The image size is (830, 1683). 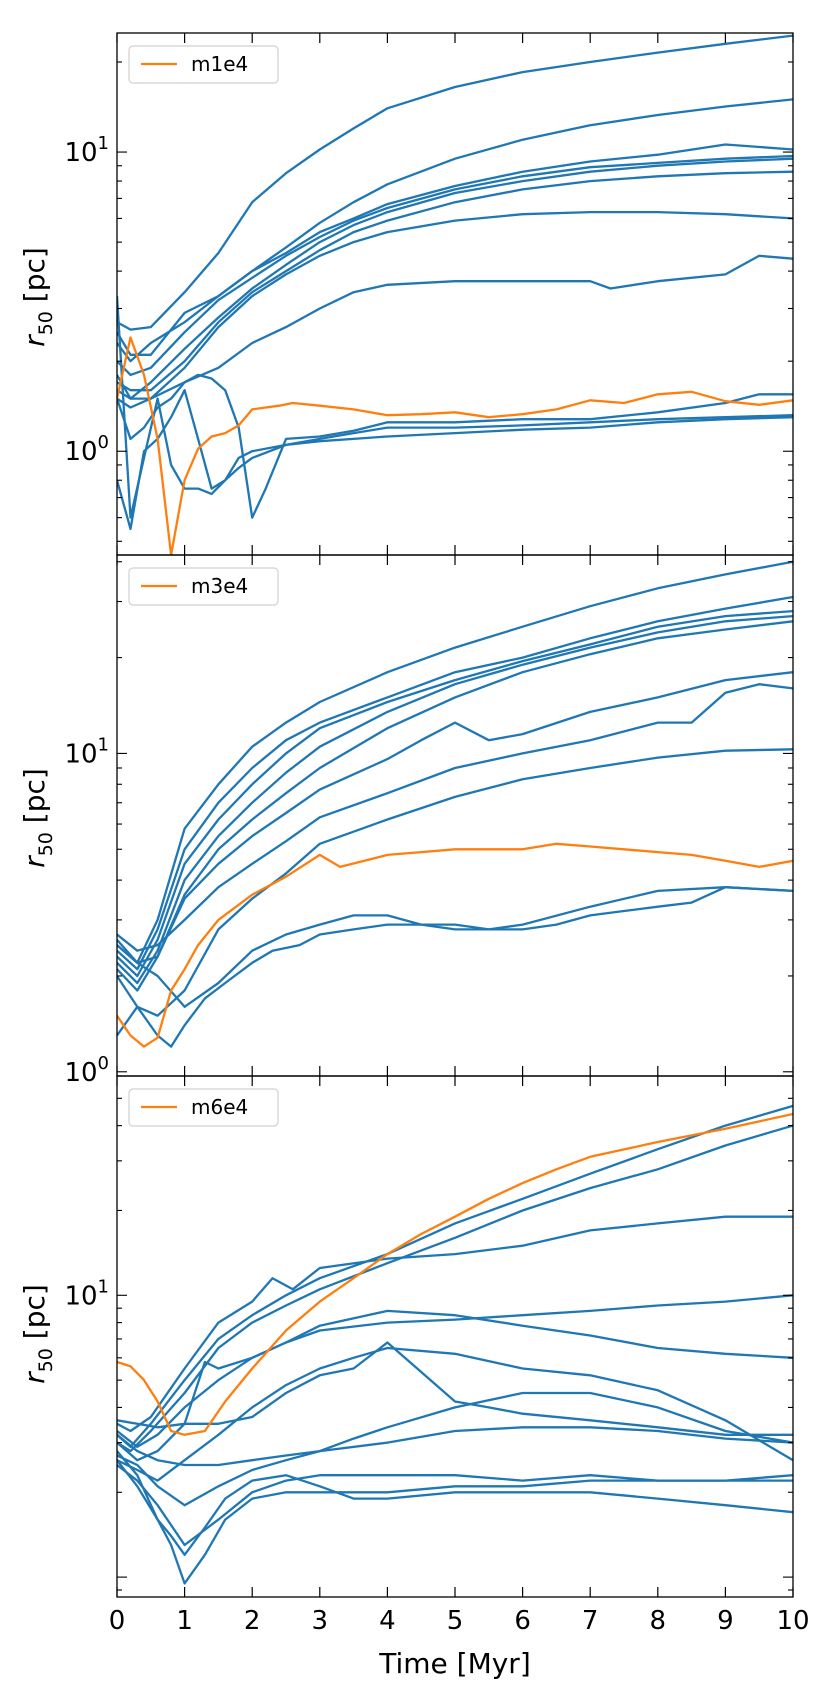 I want to click on x-tick-label: 8, so click(x=658, y=1621).